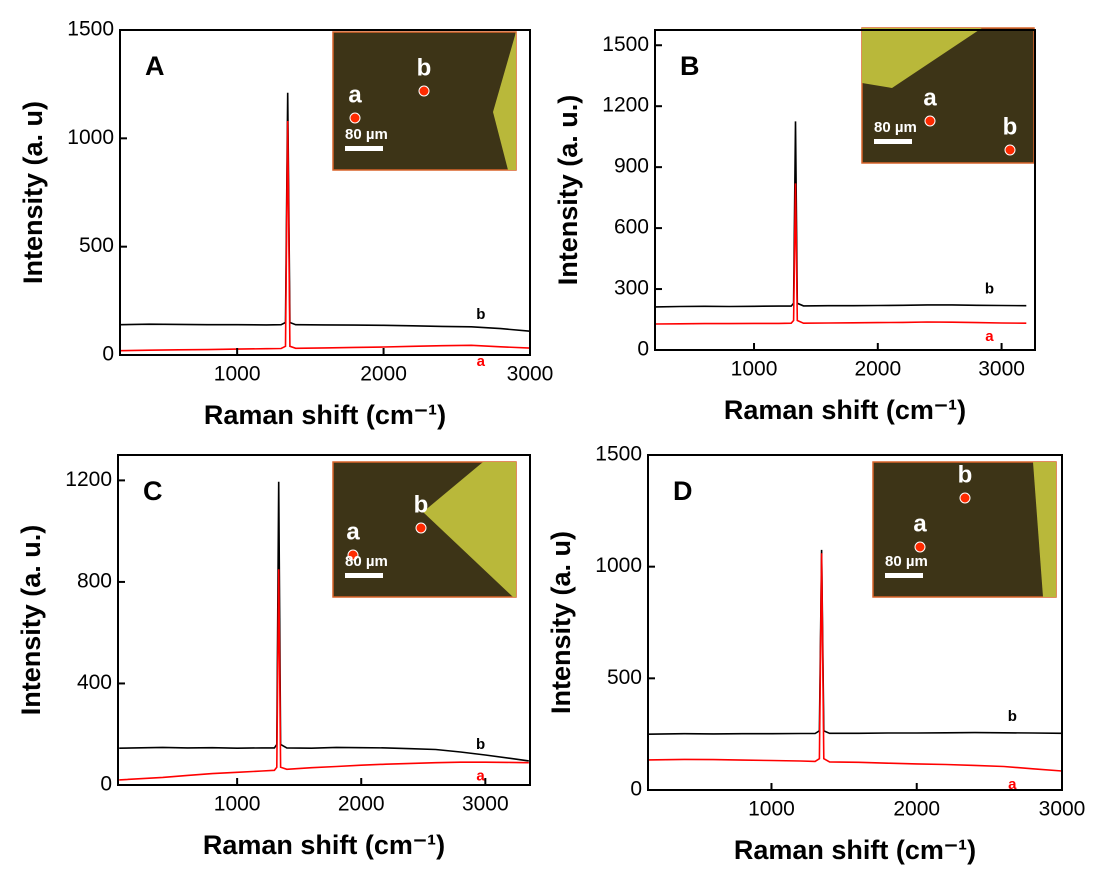  What do you see at coordinates (94, 580) in the screenshot?
I see `y-tick-label: 800` at bounding box center [94, 580].